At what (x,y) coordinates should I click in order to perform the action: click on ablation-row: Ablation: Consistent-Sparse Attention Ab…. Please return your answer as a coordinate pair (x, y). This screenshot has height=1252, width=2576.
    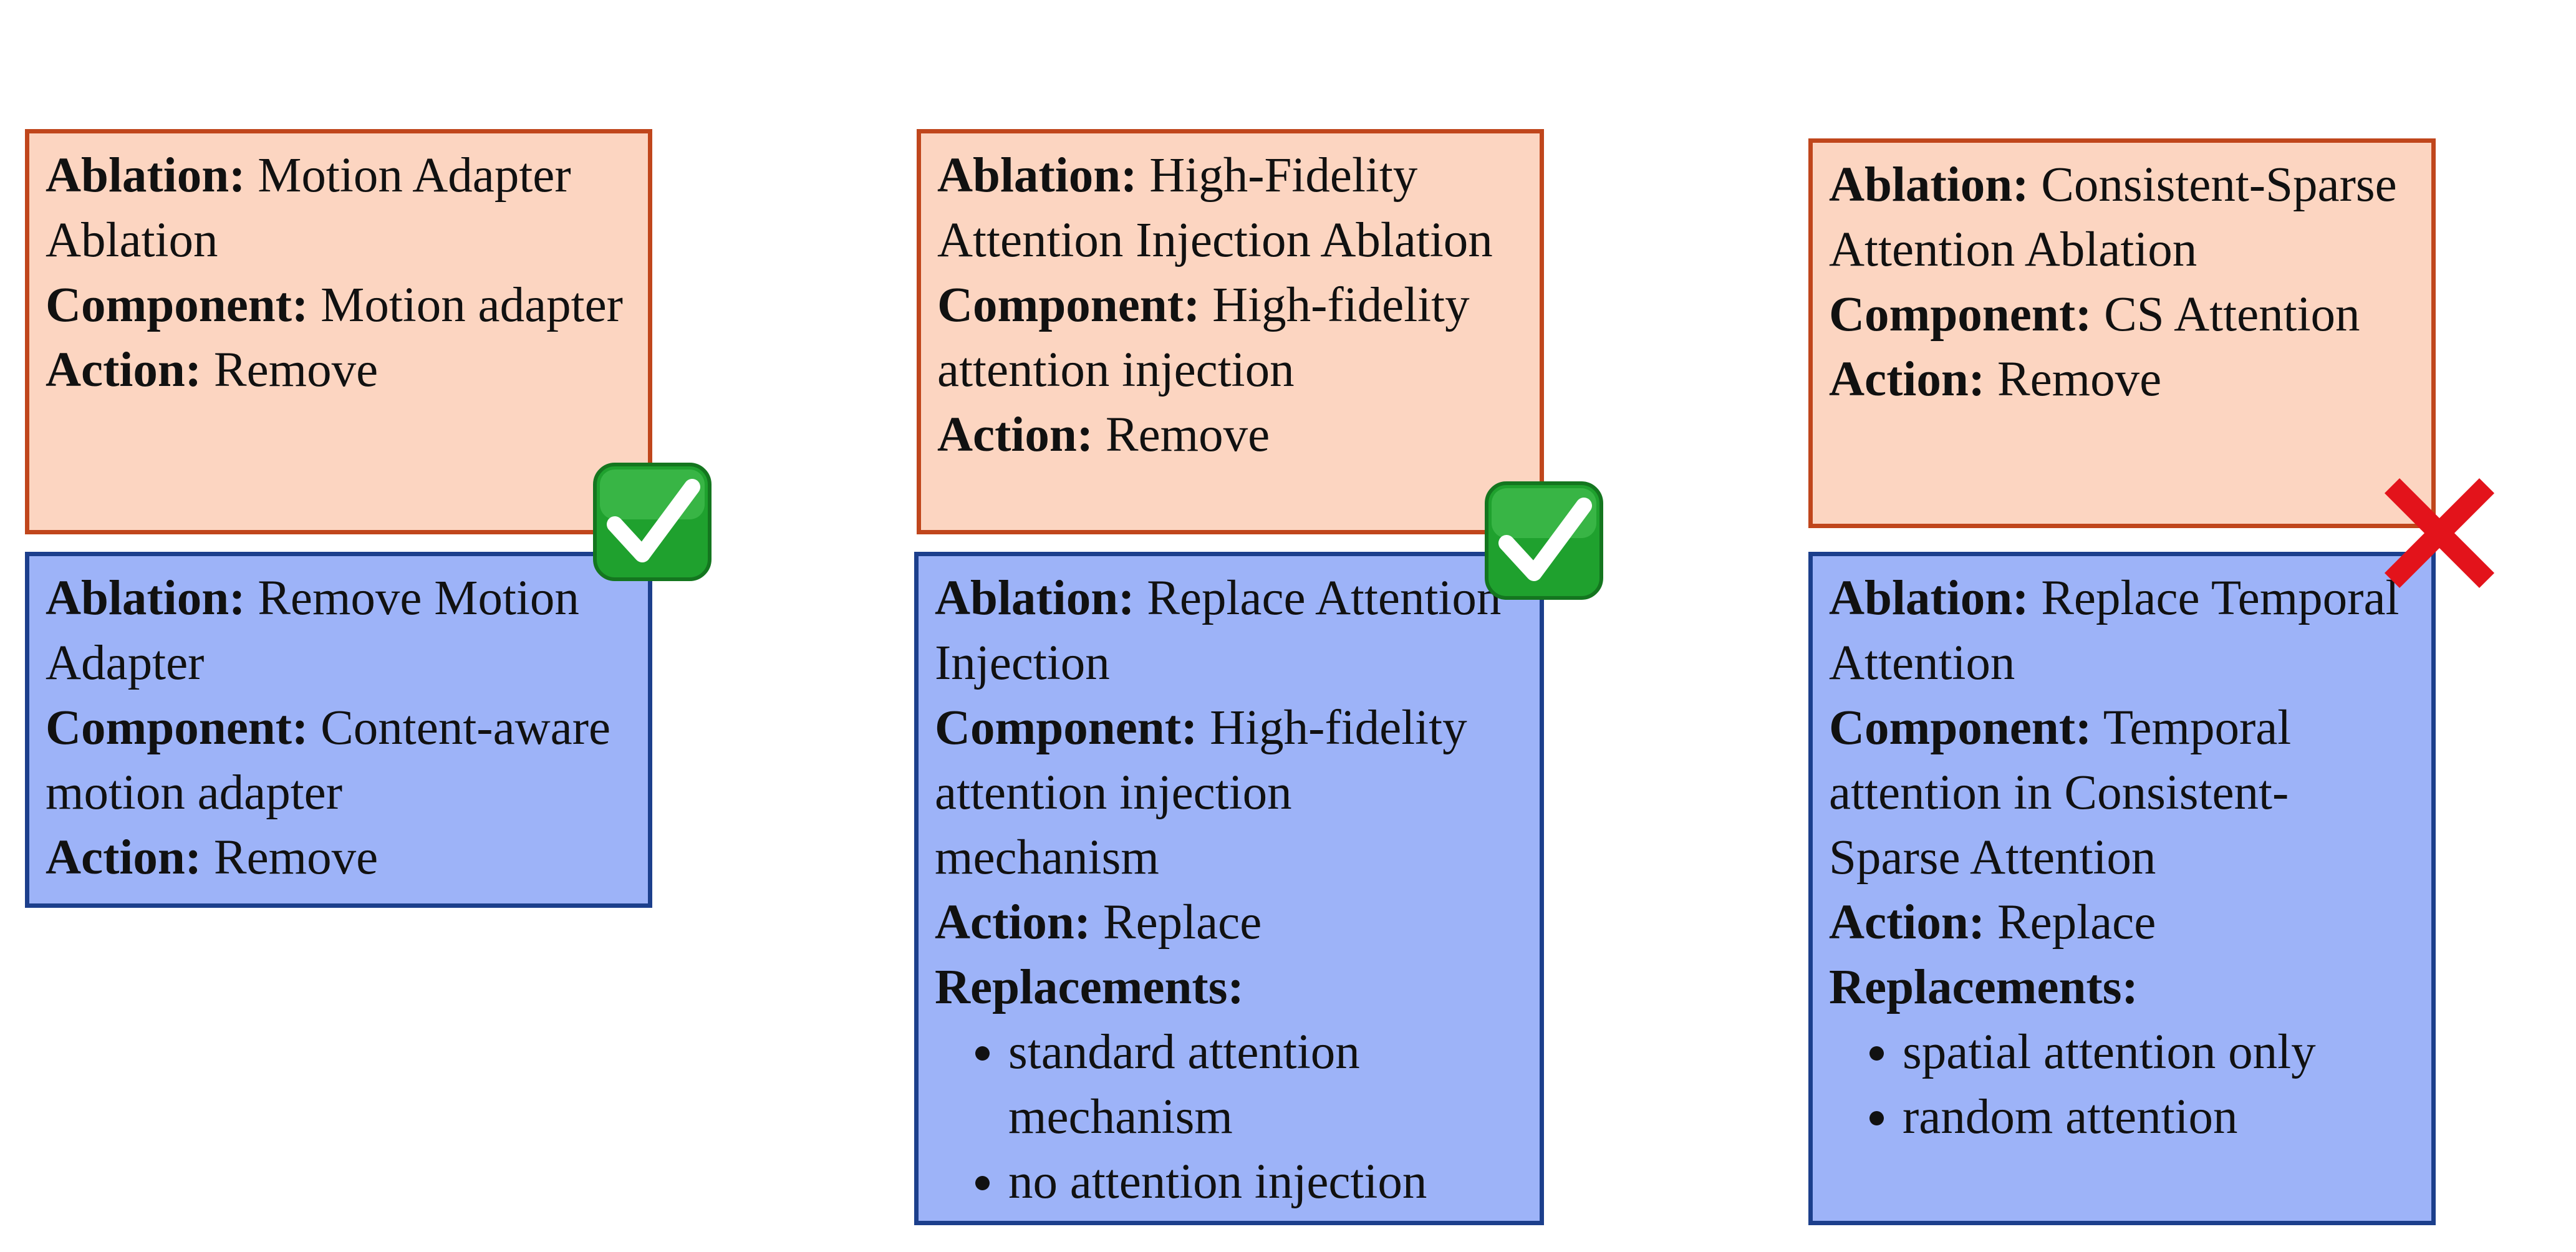
    Looking at the image, I should click on (2122, 217).